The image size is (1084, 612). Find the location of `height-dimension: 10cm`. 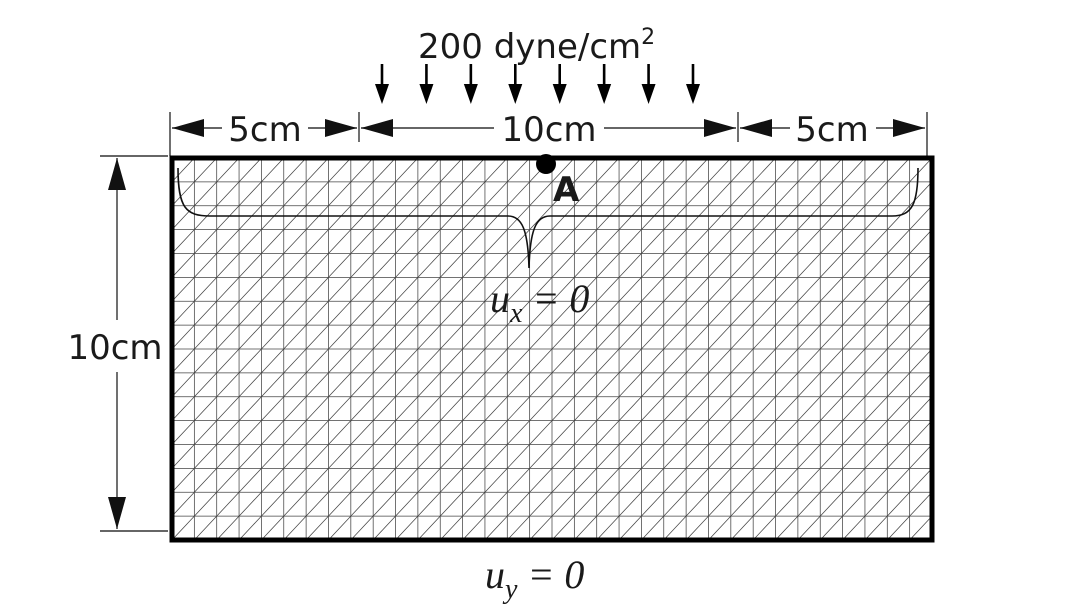

height-dimension: 10cm is located at coordinates (117, 343).